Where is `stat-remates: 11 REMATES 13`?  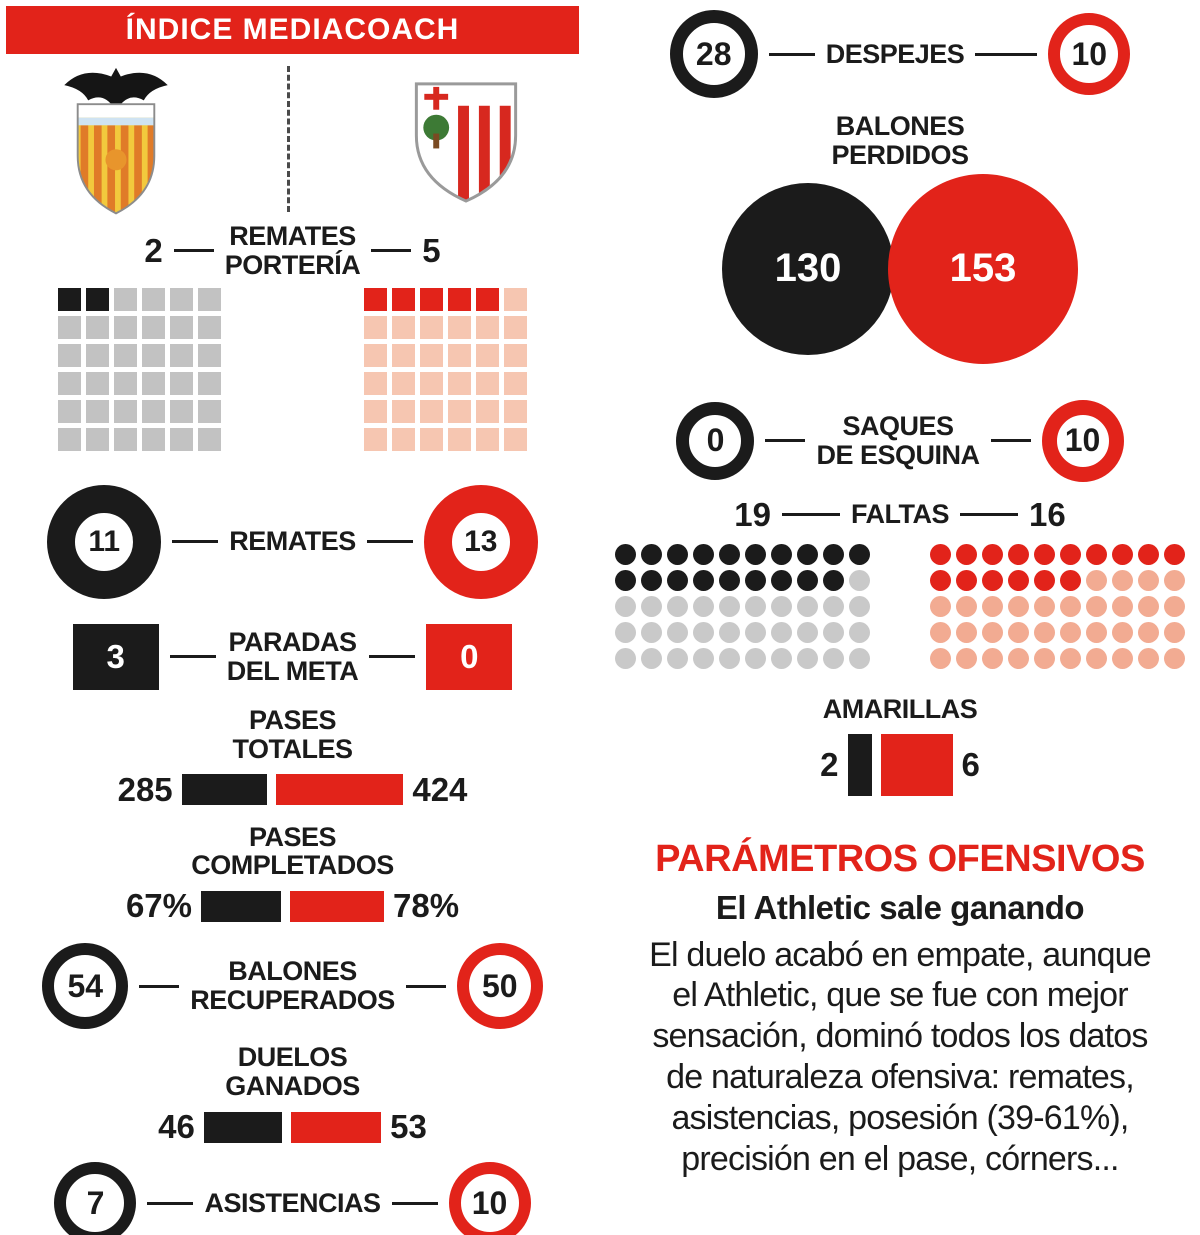
stat-remates: 11 REMATES 13 is located at coordinates (292, 541).